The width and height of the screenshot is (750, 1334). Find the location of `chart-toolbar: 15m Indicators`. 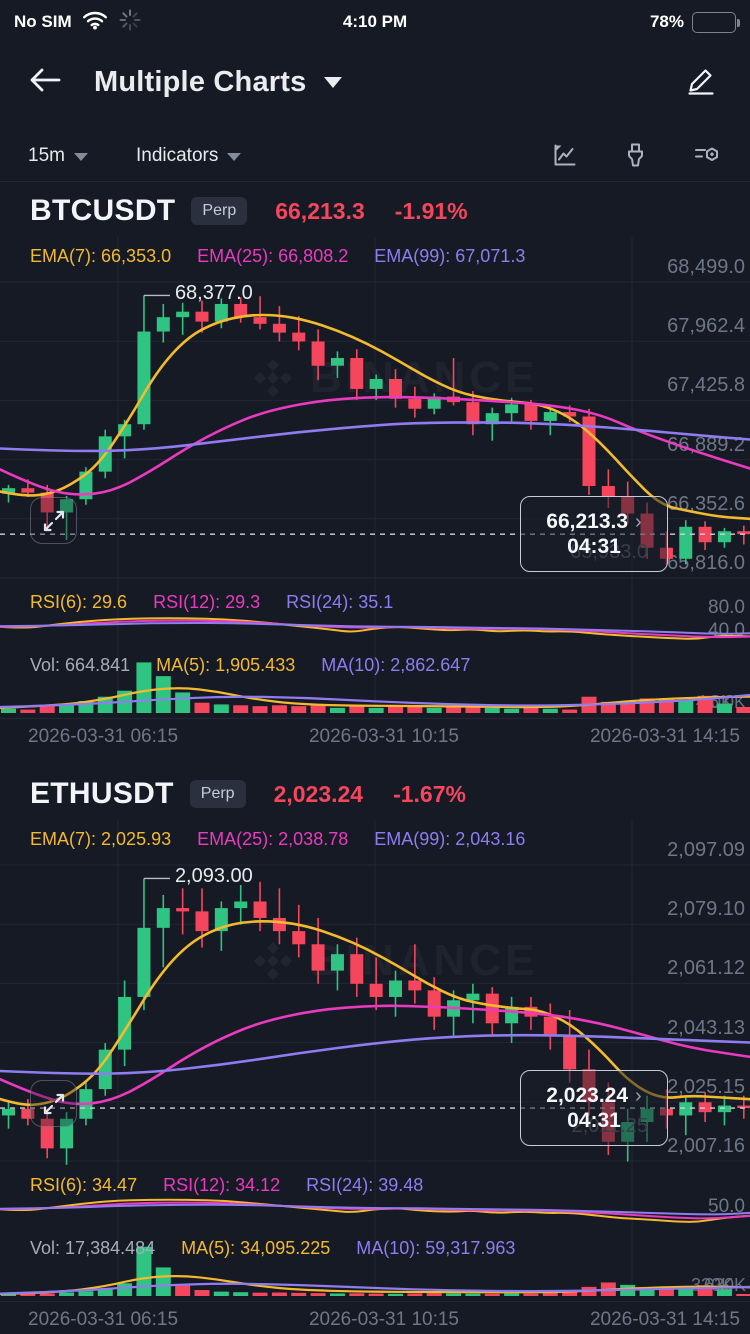

chart-toolbar: 15m Indicators is located at coordinates (375, 156).